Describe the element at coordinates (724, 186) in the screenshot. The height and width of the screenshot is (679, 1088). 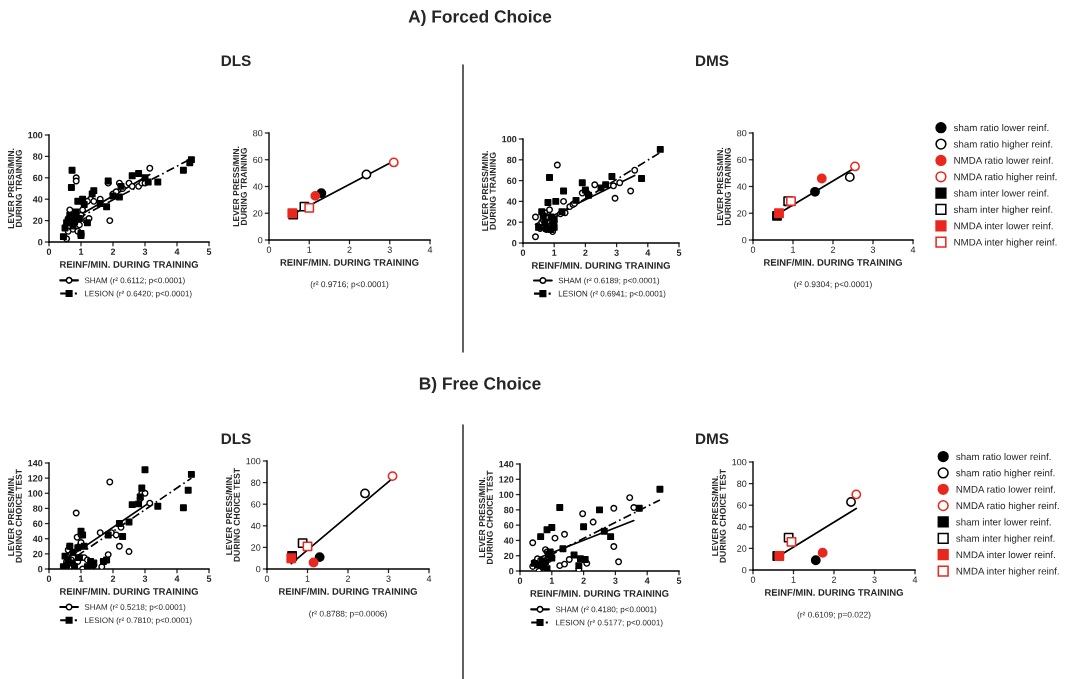
I see `y-axis-title: LEVER PRESSMIN. DURING TRAINING` at that location.